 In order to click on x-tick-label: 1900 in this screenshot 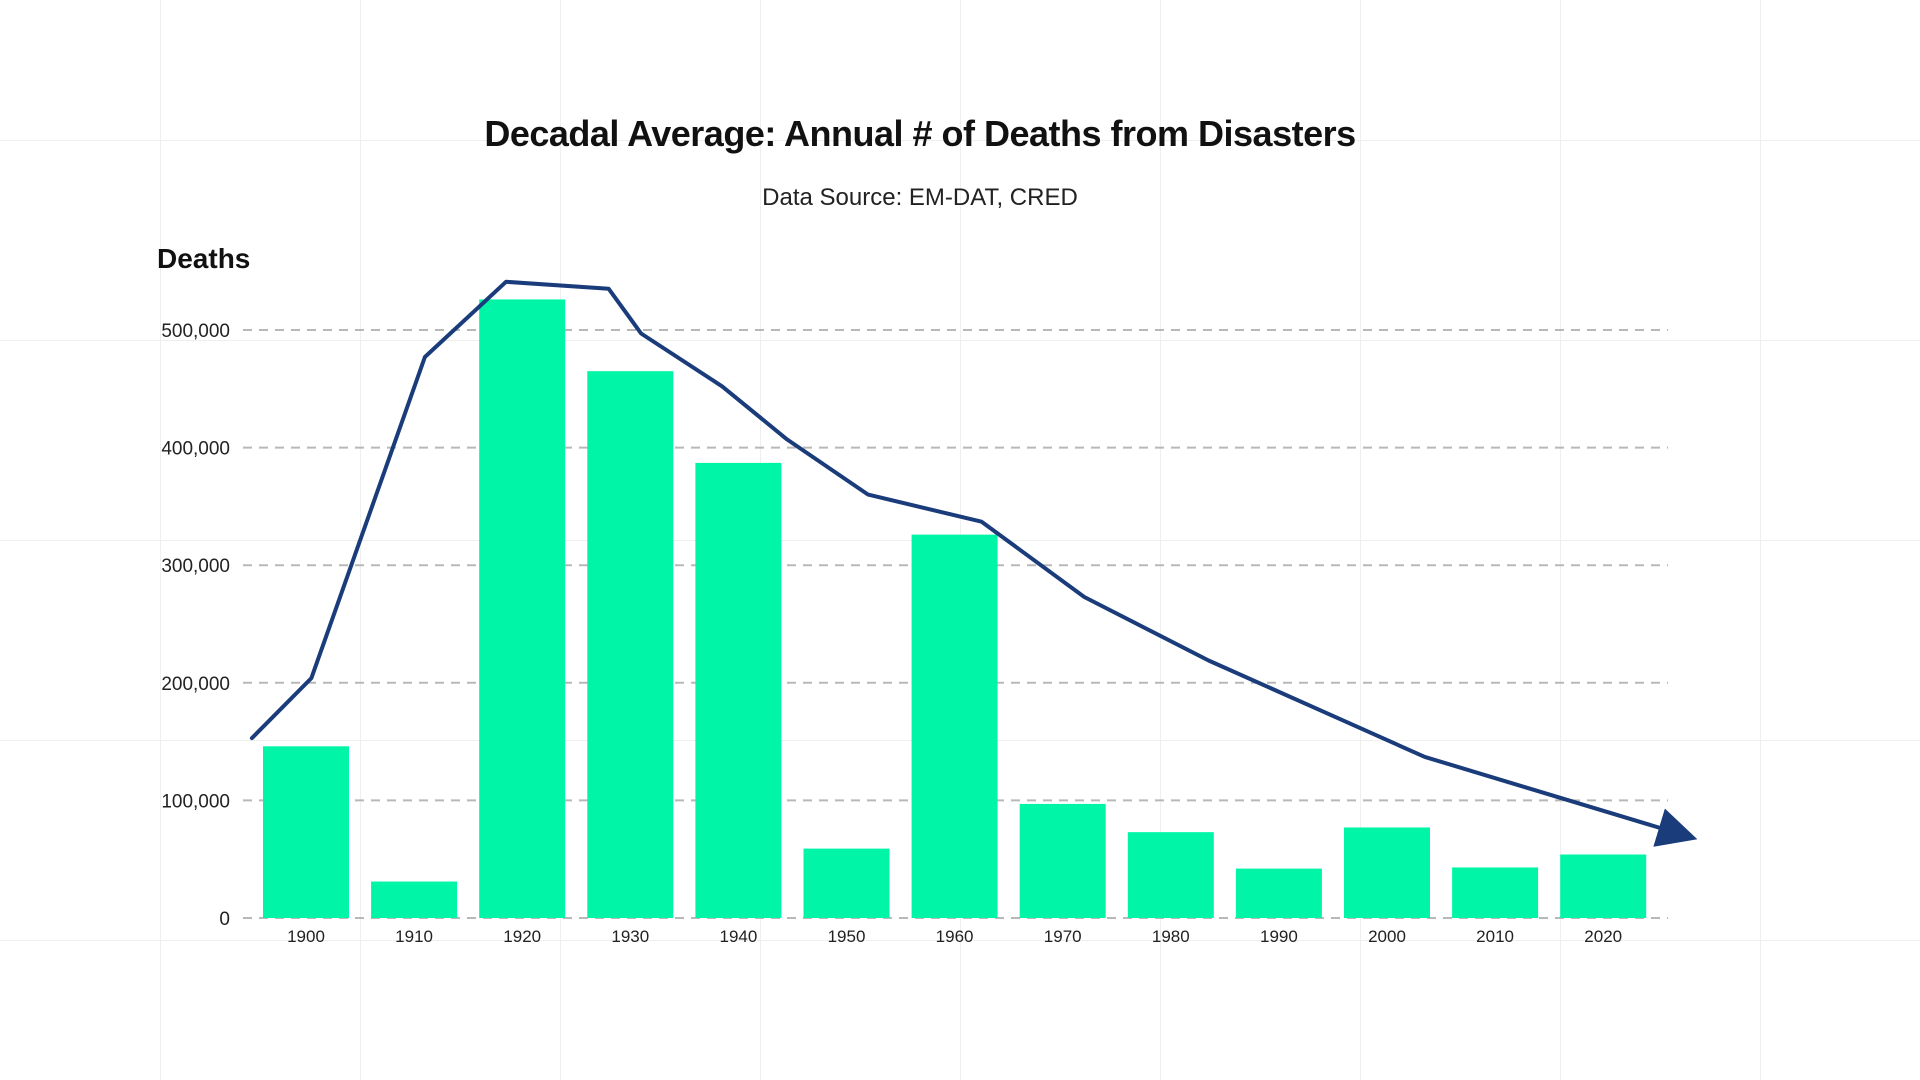, I will do `click(306, 936)`.